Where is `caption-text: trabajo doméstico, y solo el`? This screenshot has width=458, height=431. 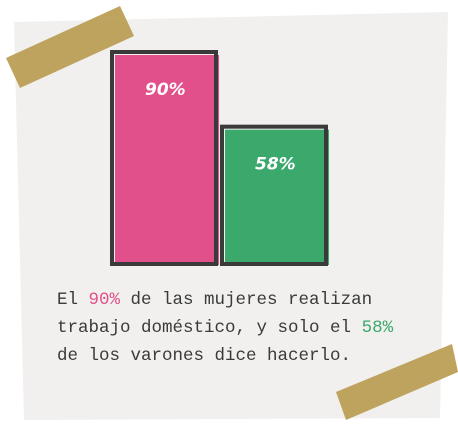
caption-text: trabajo doméstico, y solo el is located at coordinates (209, 328).